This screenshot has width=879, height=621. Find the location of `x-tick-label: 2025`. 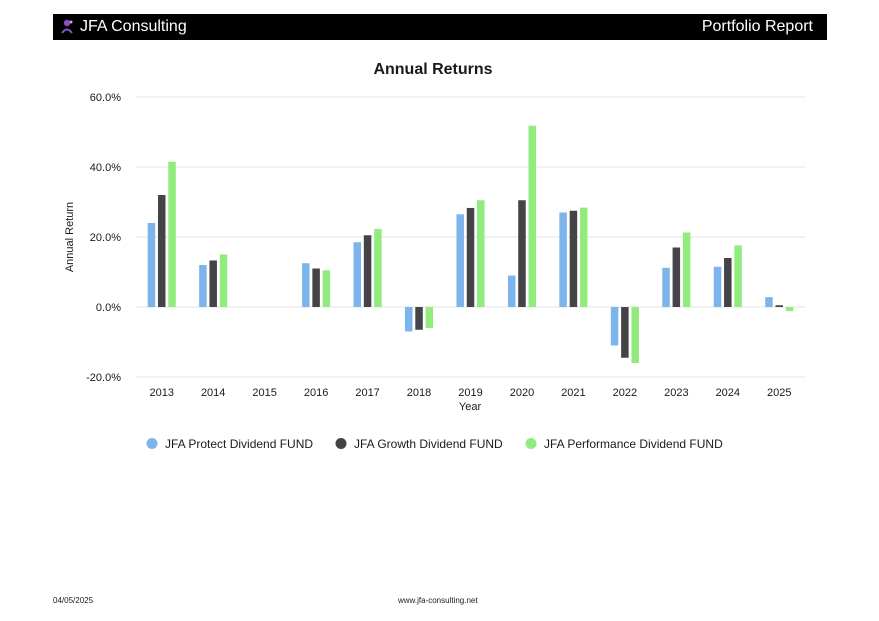

x-tick-label: 2025 is located at coordinates (779, 393).